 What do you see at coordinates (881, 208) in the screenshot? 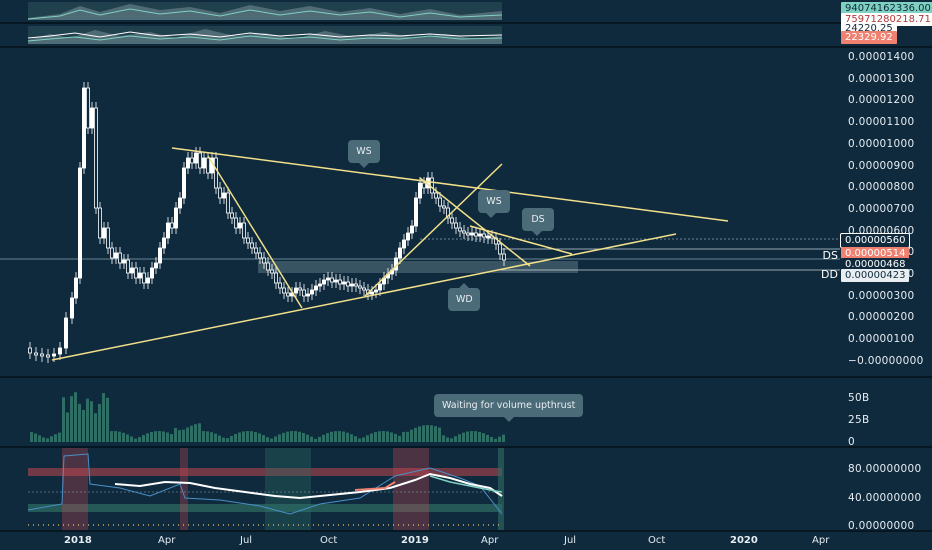
I see `price-tick: 0.00000700` at bounding box center [881, 208].